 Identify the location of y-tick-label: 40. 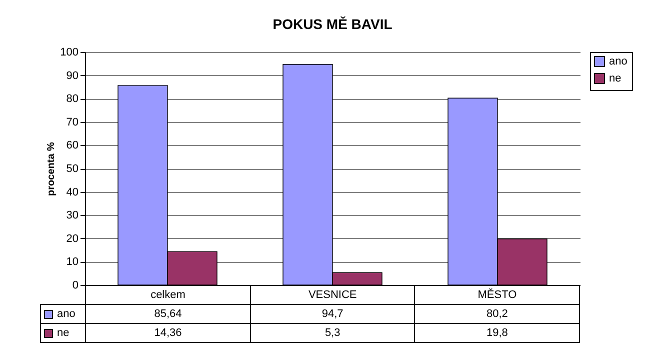
(72, 192).